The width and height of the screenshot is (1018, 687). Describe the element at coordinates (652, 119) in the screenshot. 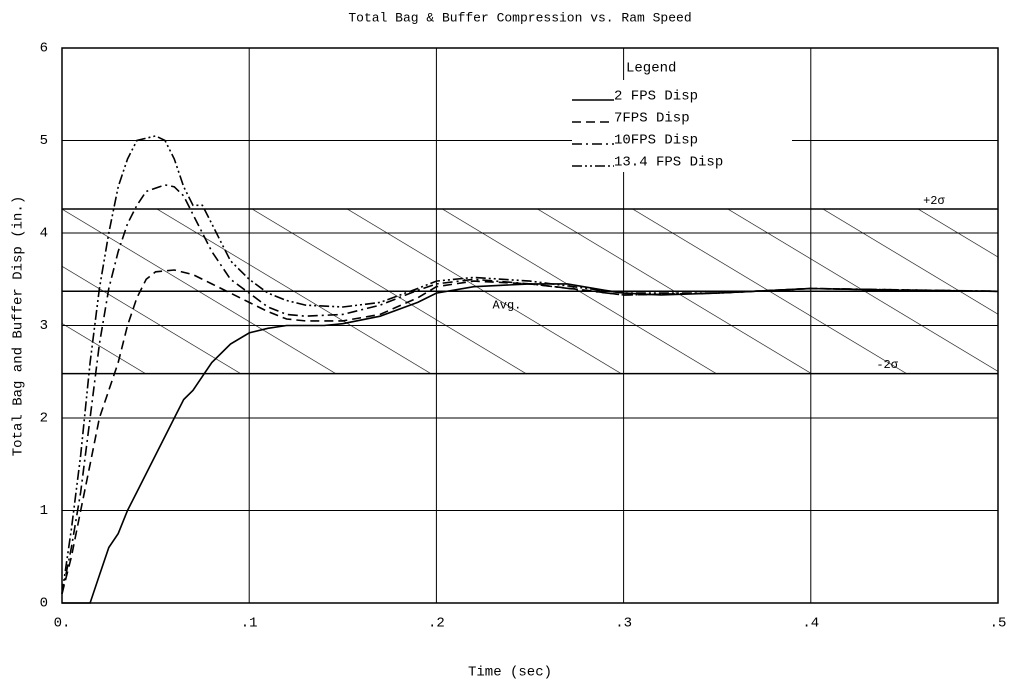

I see `legend-label: 7FPS Disp` at that location.